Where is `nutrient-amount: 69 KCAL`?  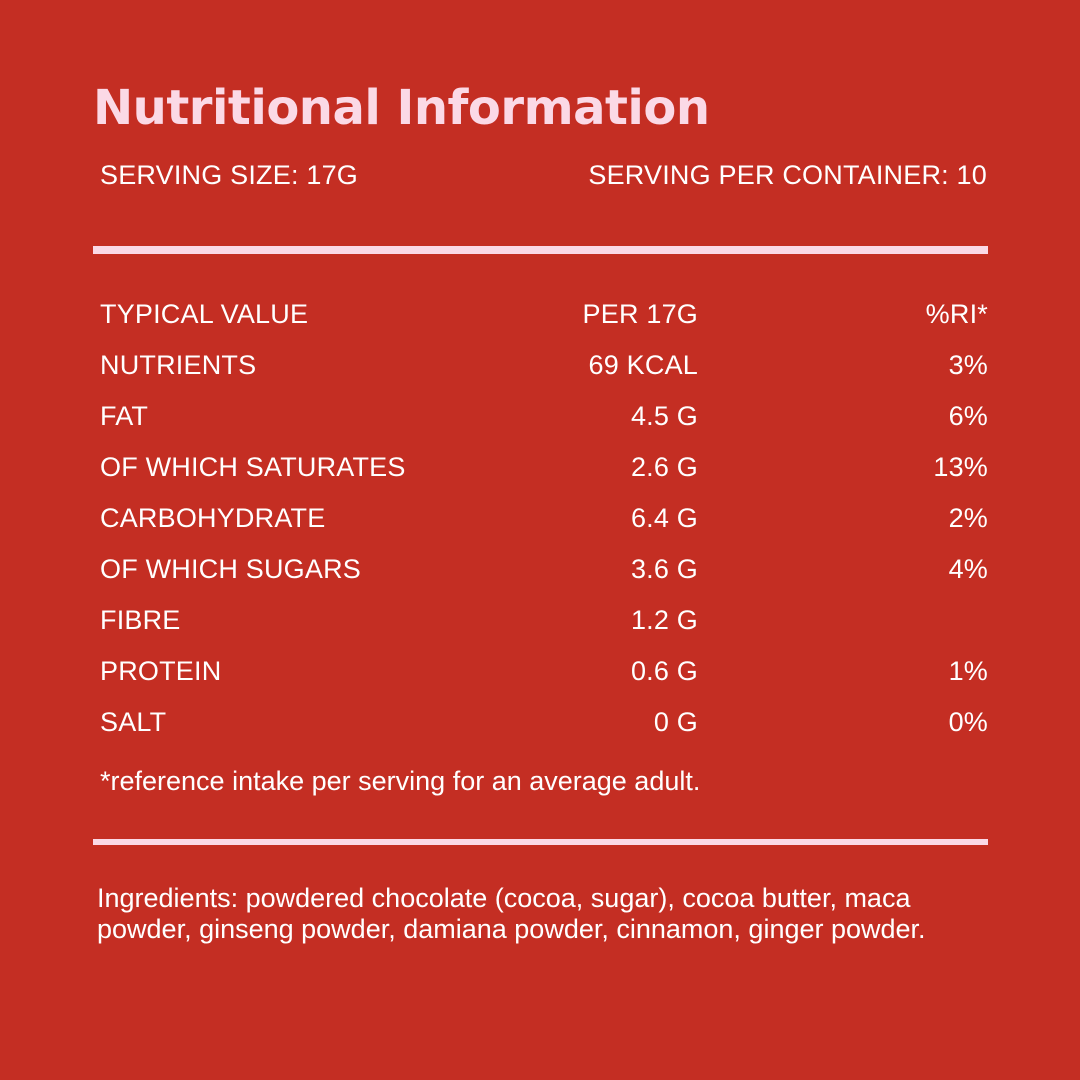
nutrient-amount: 69 KCAL is located at coordinates (643, 365).